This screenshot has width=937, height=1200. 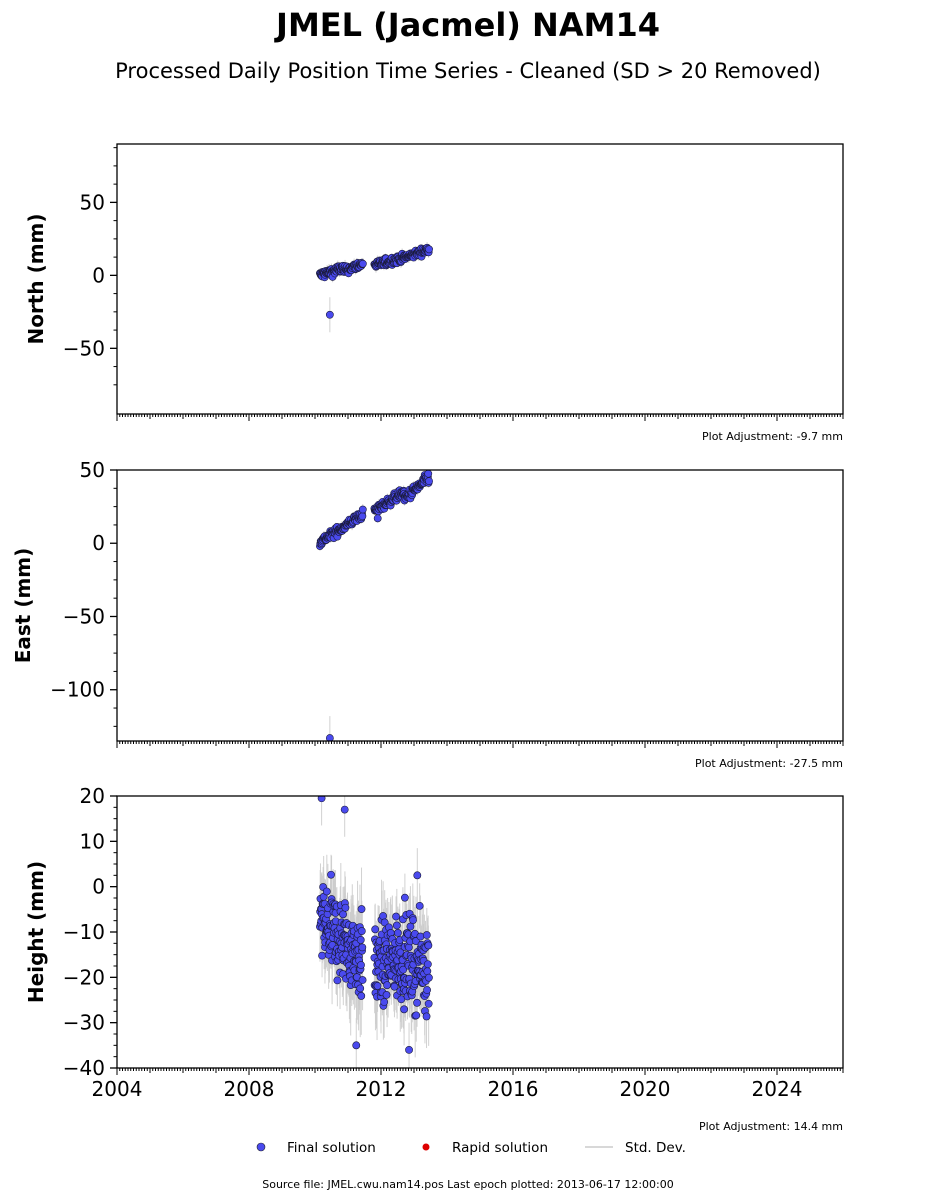 I want to click on y-tick-label: −30, so click(x=84, y=1023).